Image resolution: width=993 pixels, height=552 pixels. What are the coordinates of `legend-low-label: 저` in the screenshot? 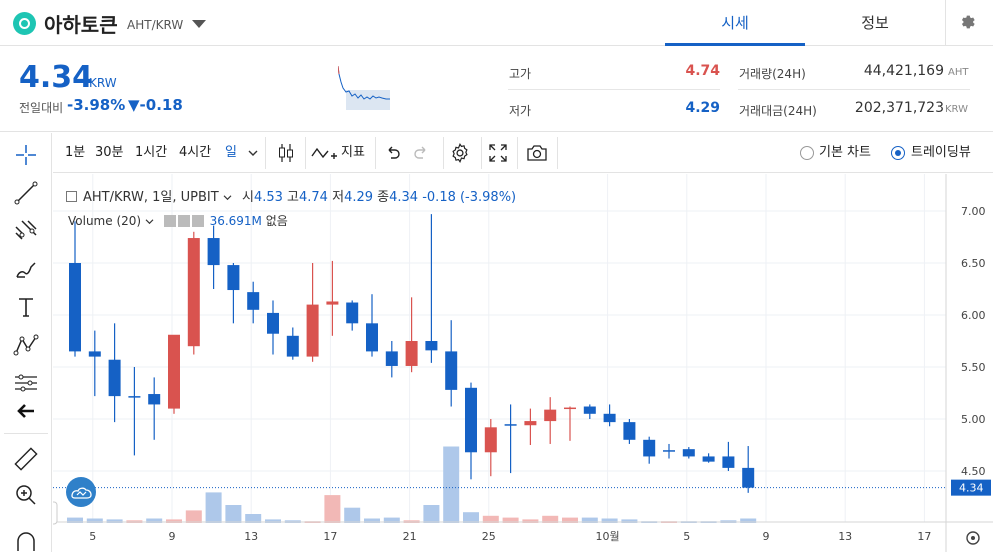 It's located at (338, 197).